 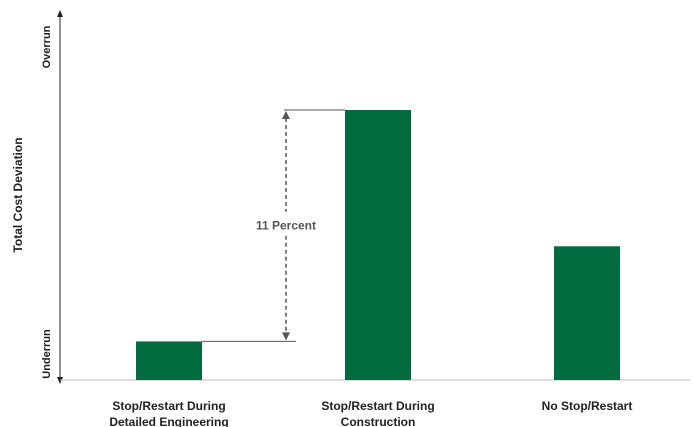 I want to click on category-label-2-line-2: Construction, so click(x=378, y=421).